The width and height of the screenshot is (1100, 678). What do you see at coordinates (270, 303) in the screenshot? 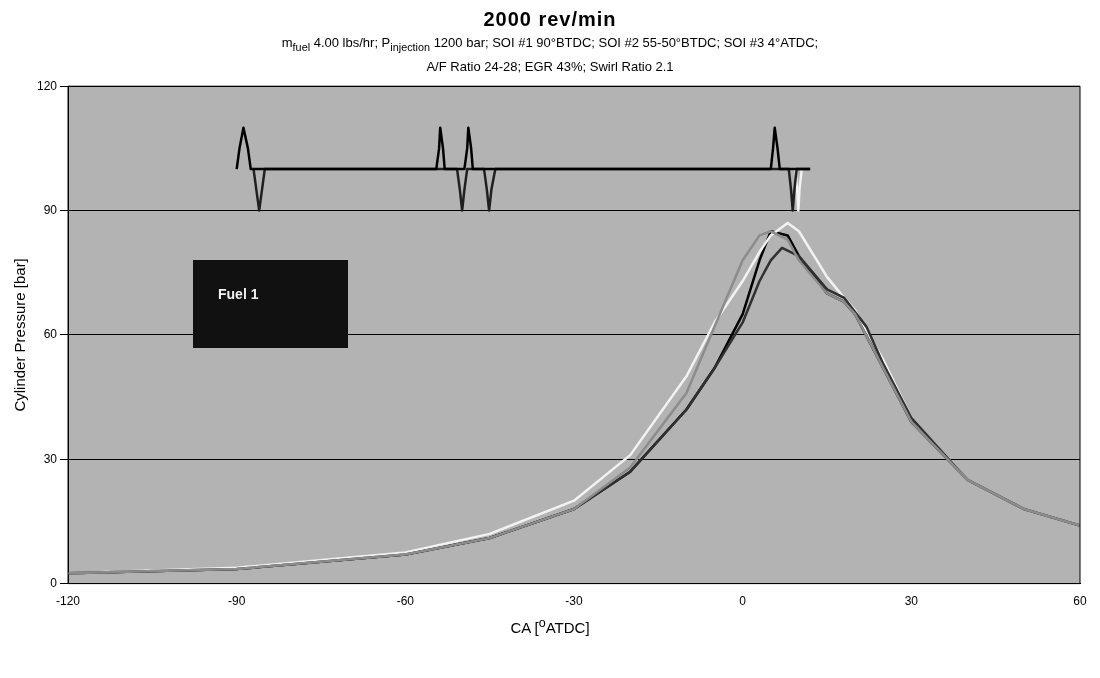
I see `legend-panel: Fuel 1` at bounding box center [270, 303].